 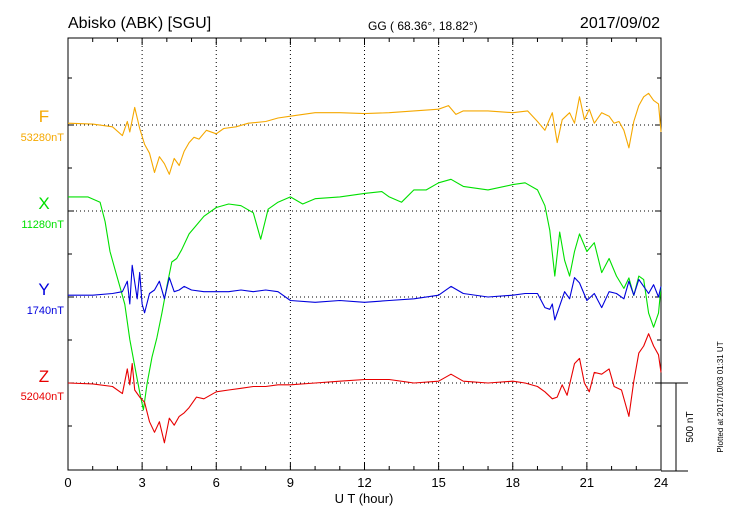 What do you see at coordinates (364, 498) in the screenshot?
I see `x-axis-label: U T (hour)` at bounding box center [364, 498].